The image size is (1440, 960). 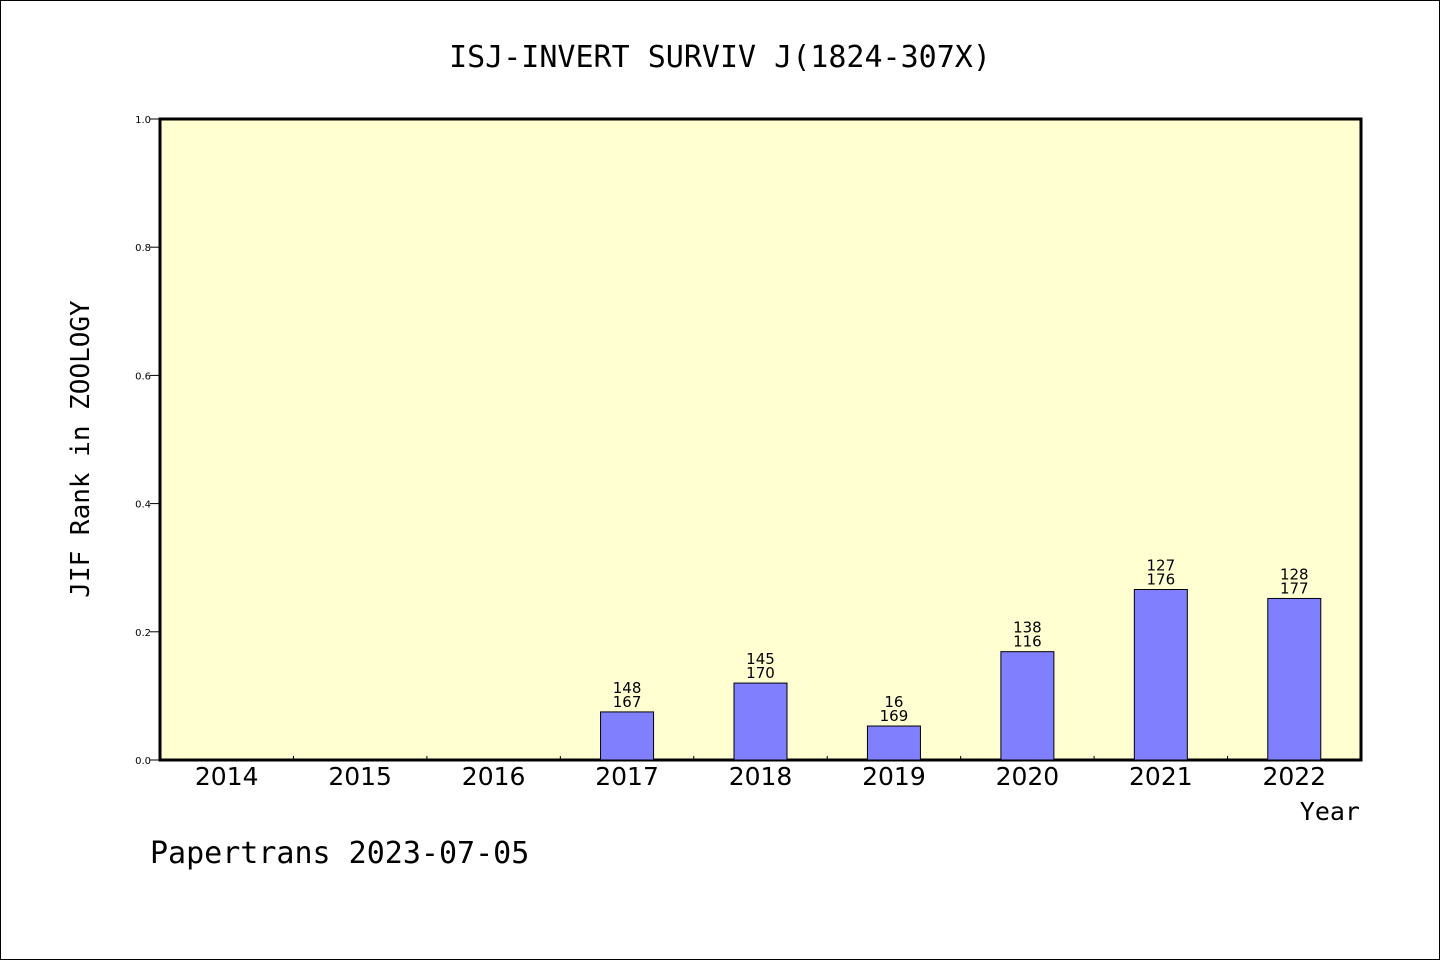 What do you see at coordinates (893, 702) in the screenshot?
I see `bar-rank-label: 16` at bounding box center [893, 702].